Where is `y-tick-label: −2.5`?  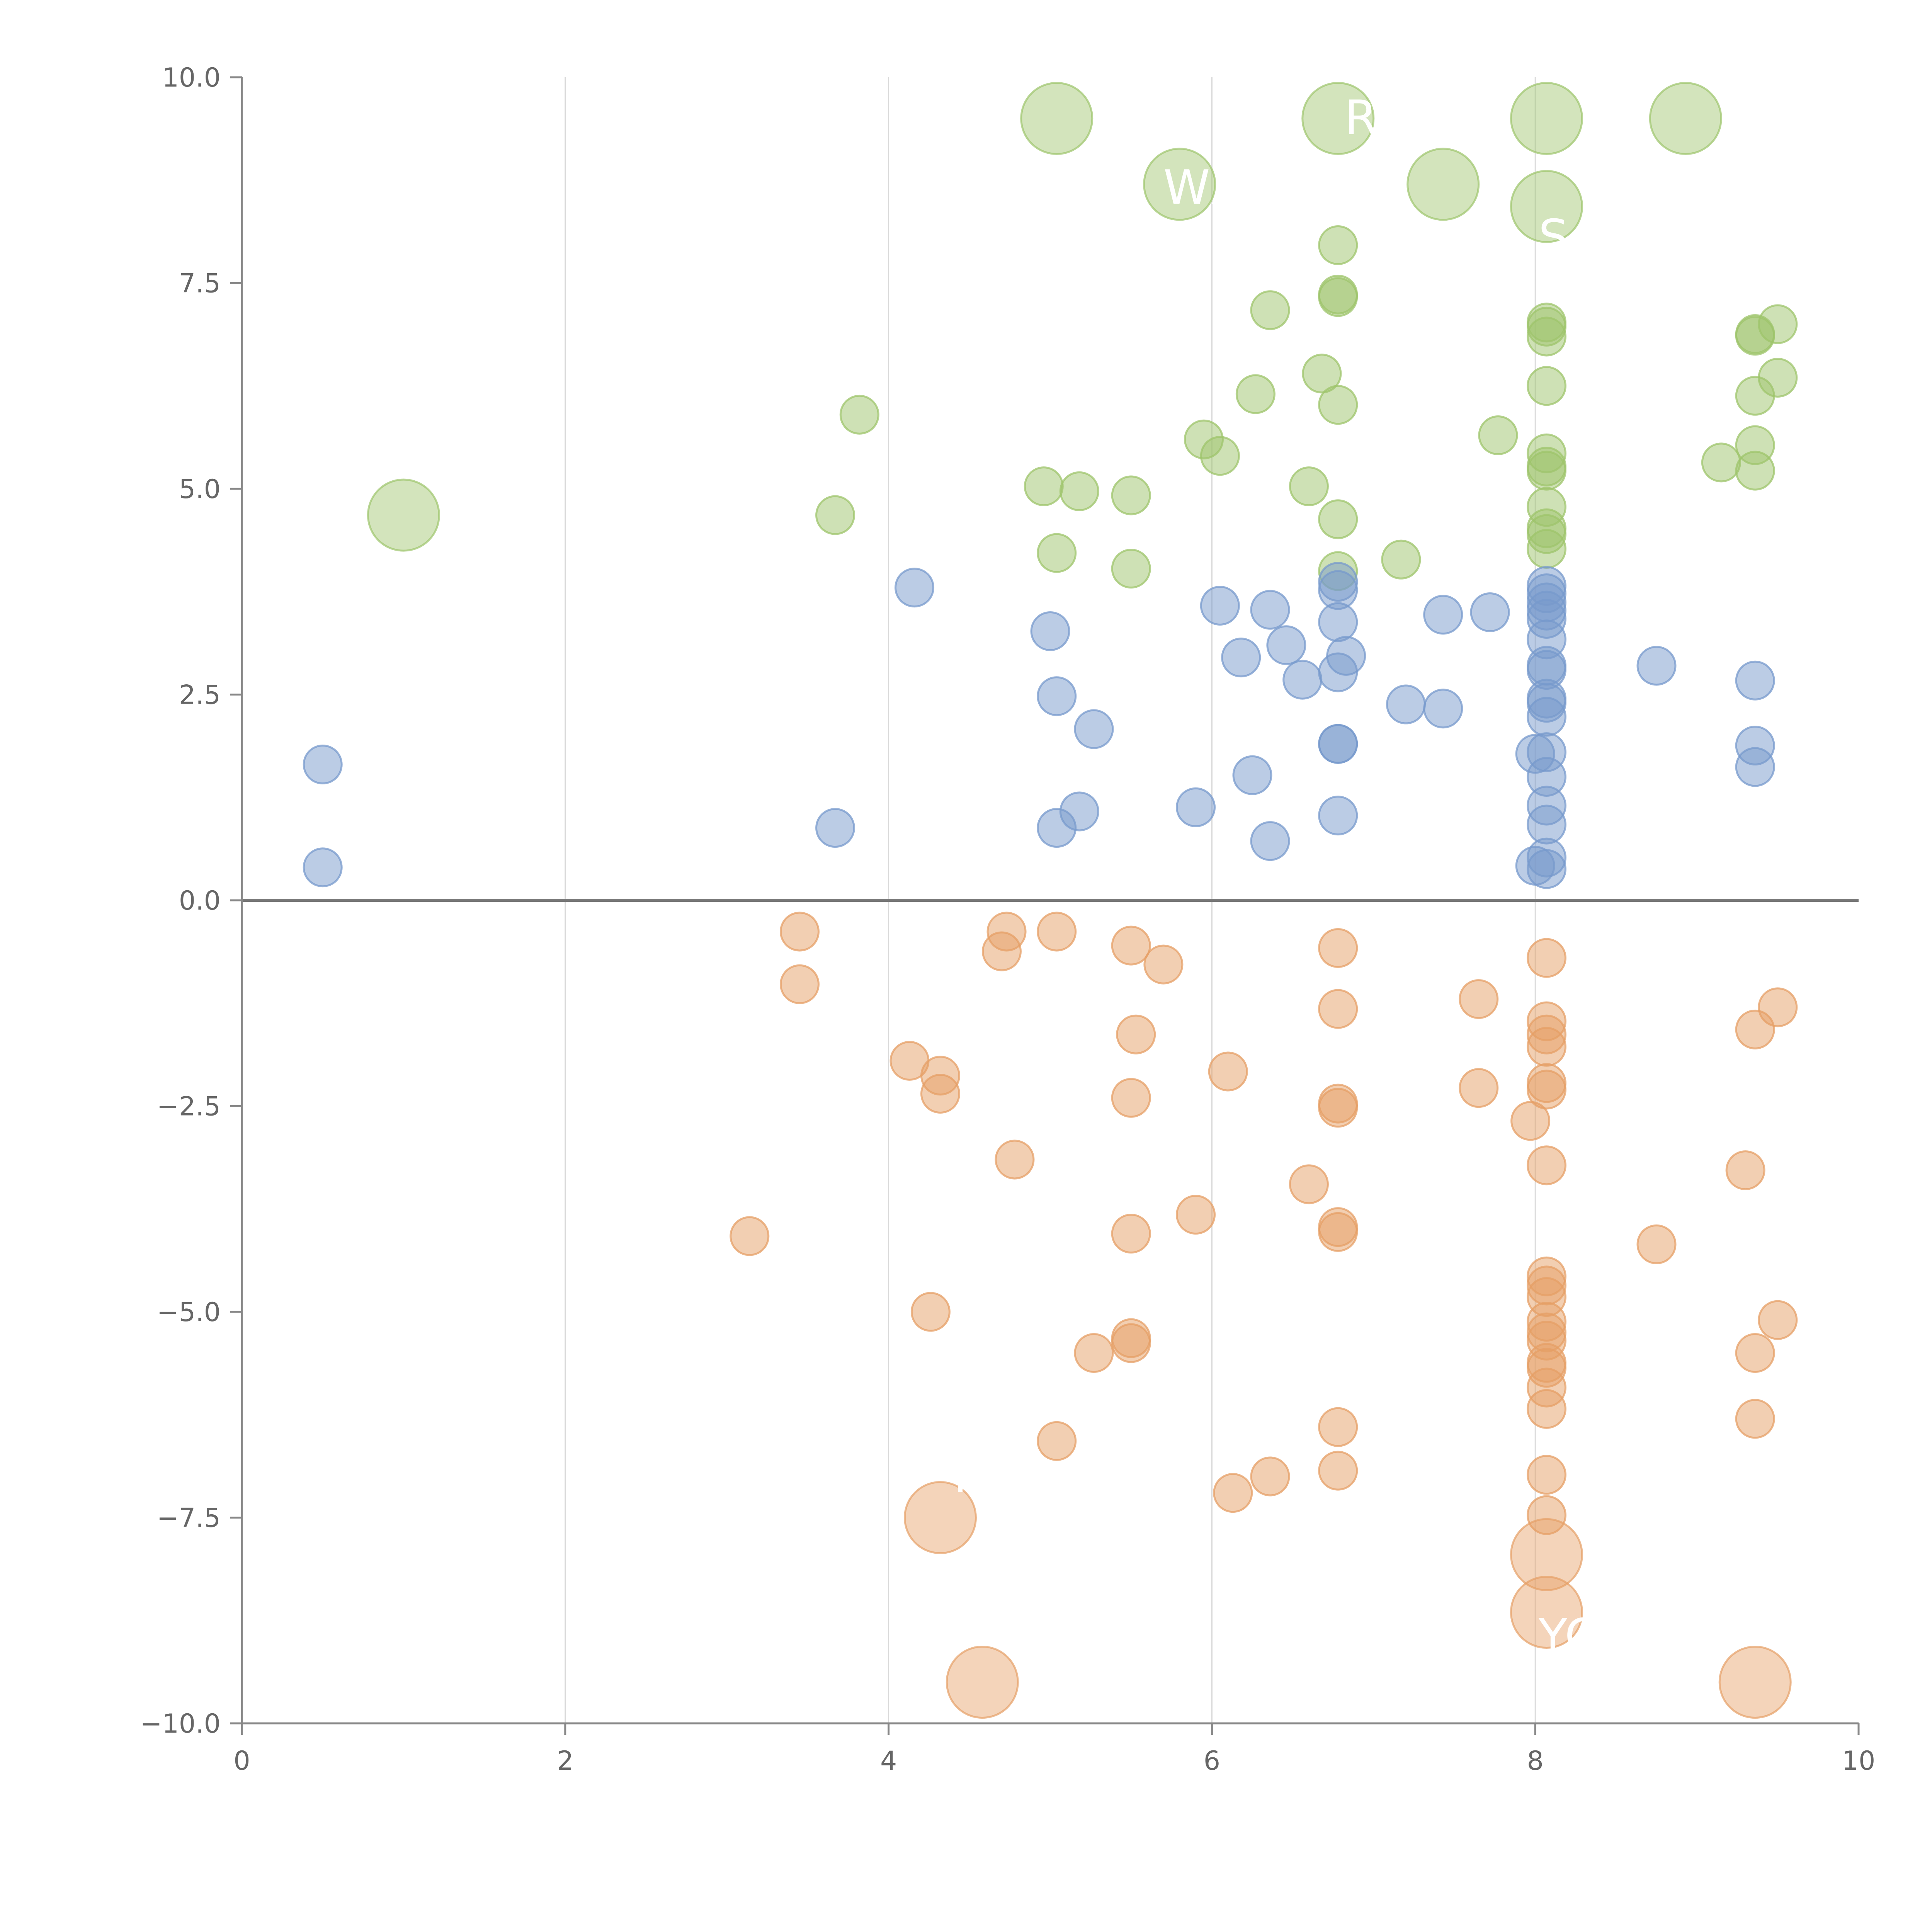
y-tick-label: −2.5 is located at coordinates (189, 1107).